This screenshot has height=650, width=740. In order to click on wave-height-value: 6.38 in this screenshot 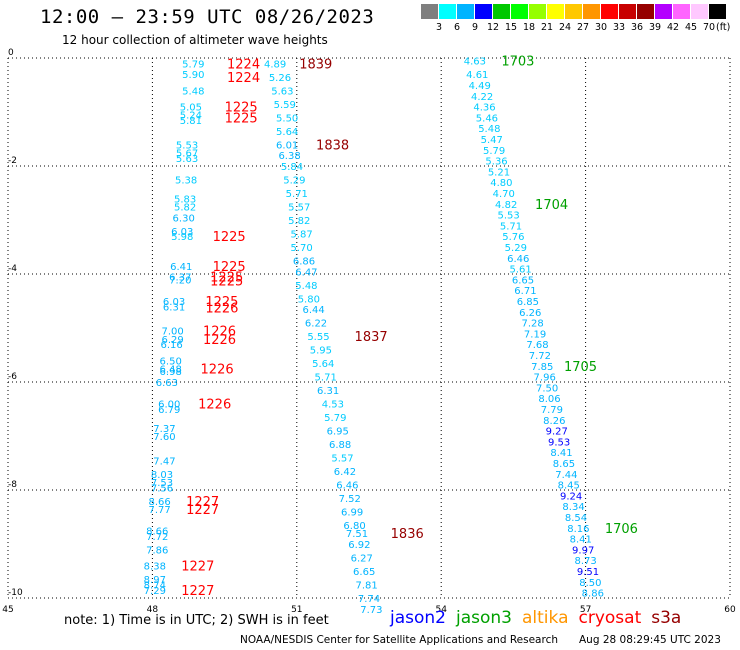, I will do `click(289, 156)`.